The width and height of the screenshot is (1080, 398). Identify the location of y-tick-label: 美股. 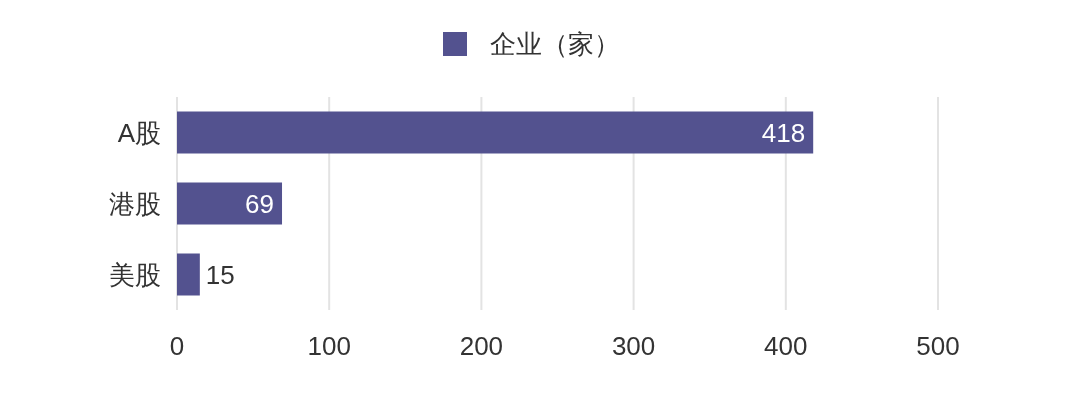
(135, 274).